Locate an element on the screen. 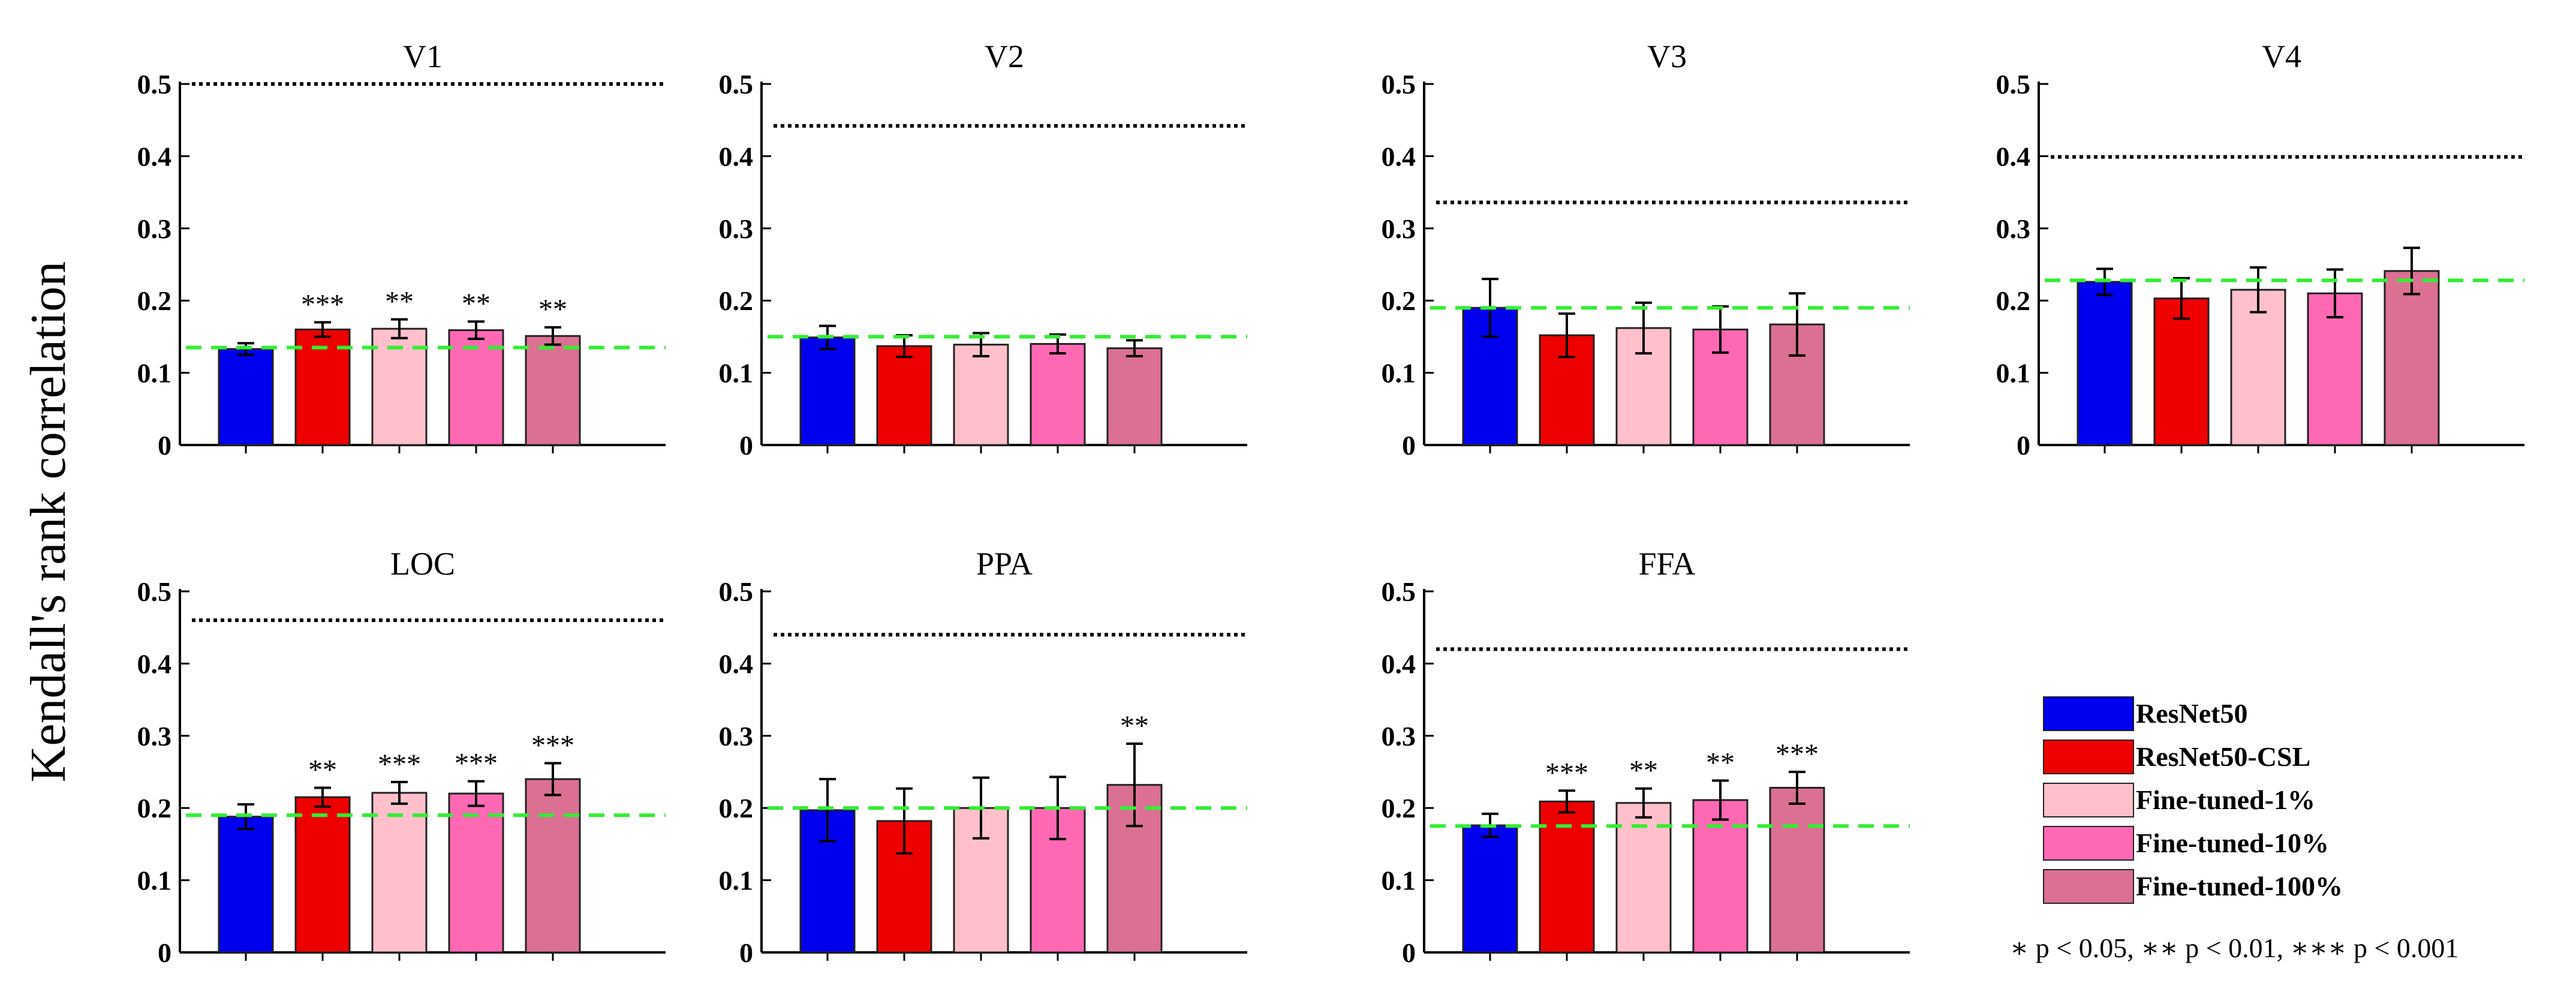  y-axis-label: Kendall's rank correlation is located at coordinates (48, 522).